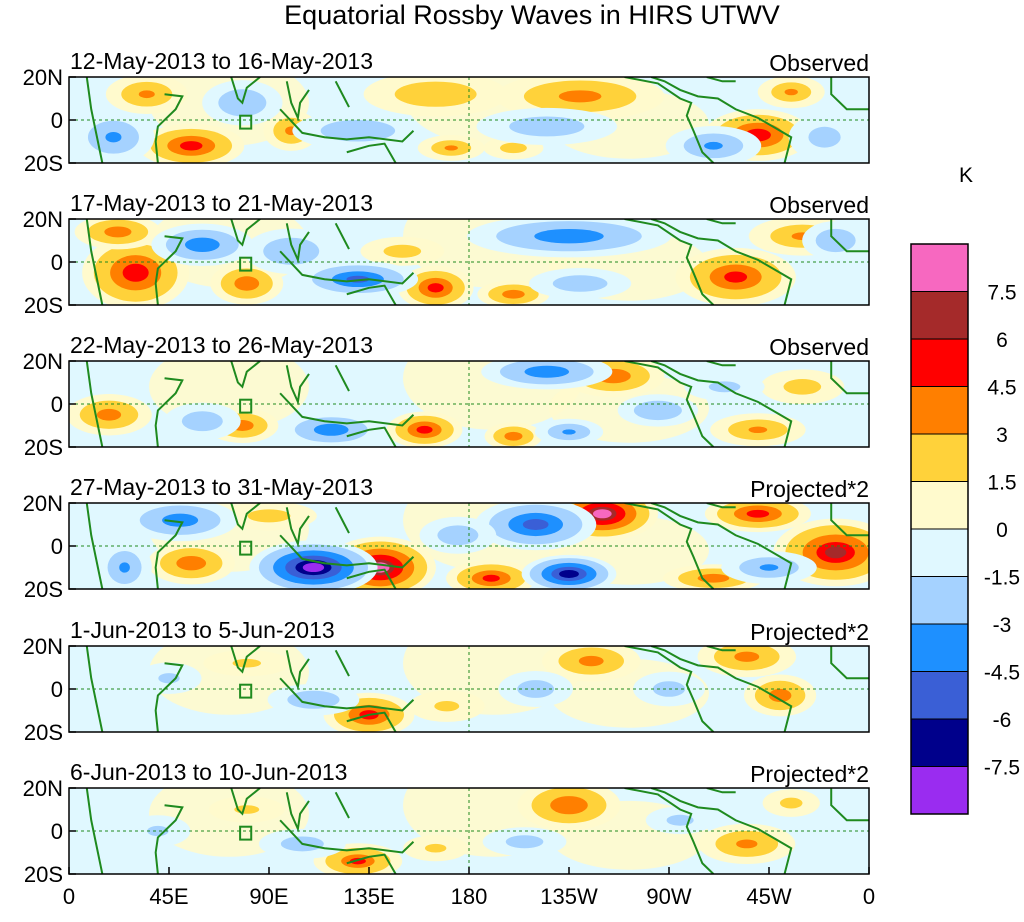 The height and width of the screenshot is (922, 1024). What do you see at coordinates (1002, 530) in the screenshot?
I see `colorbar-level-label: 0` at bounding box center [1002, 530].